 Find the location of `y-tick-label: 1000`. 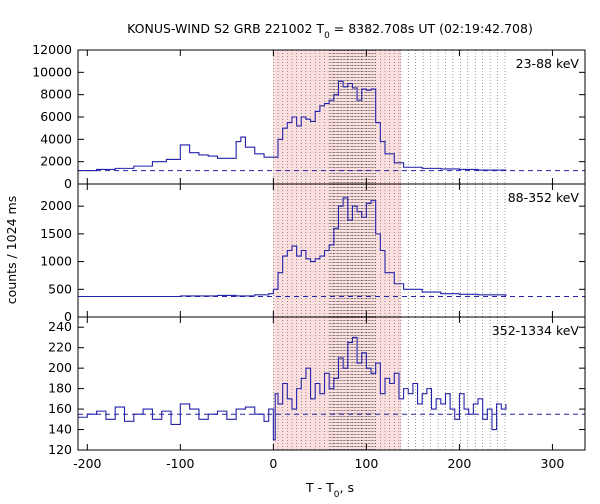

y-tick-label: 1000 is located at coordinates (56, 261).